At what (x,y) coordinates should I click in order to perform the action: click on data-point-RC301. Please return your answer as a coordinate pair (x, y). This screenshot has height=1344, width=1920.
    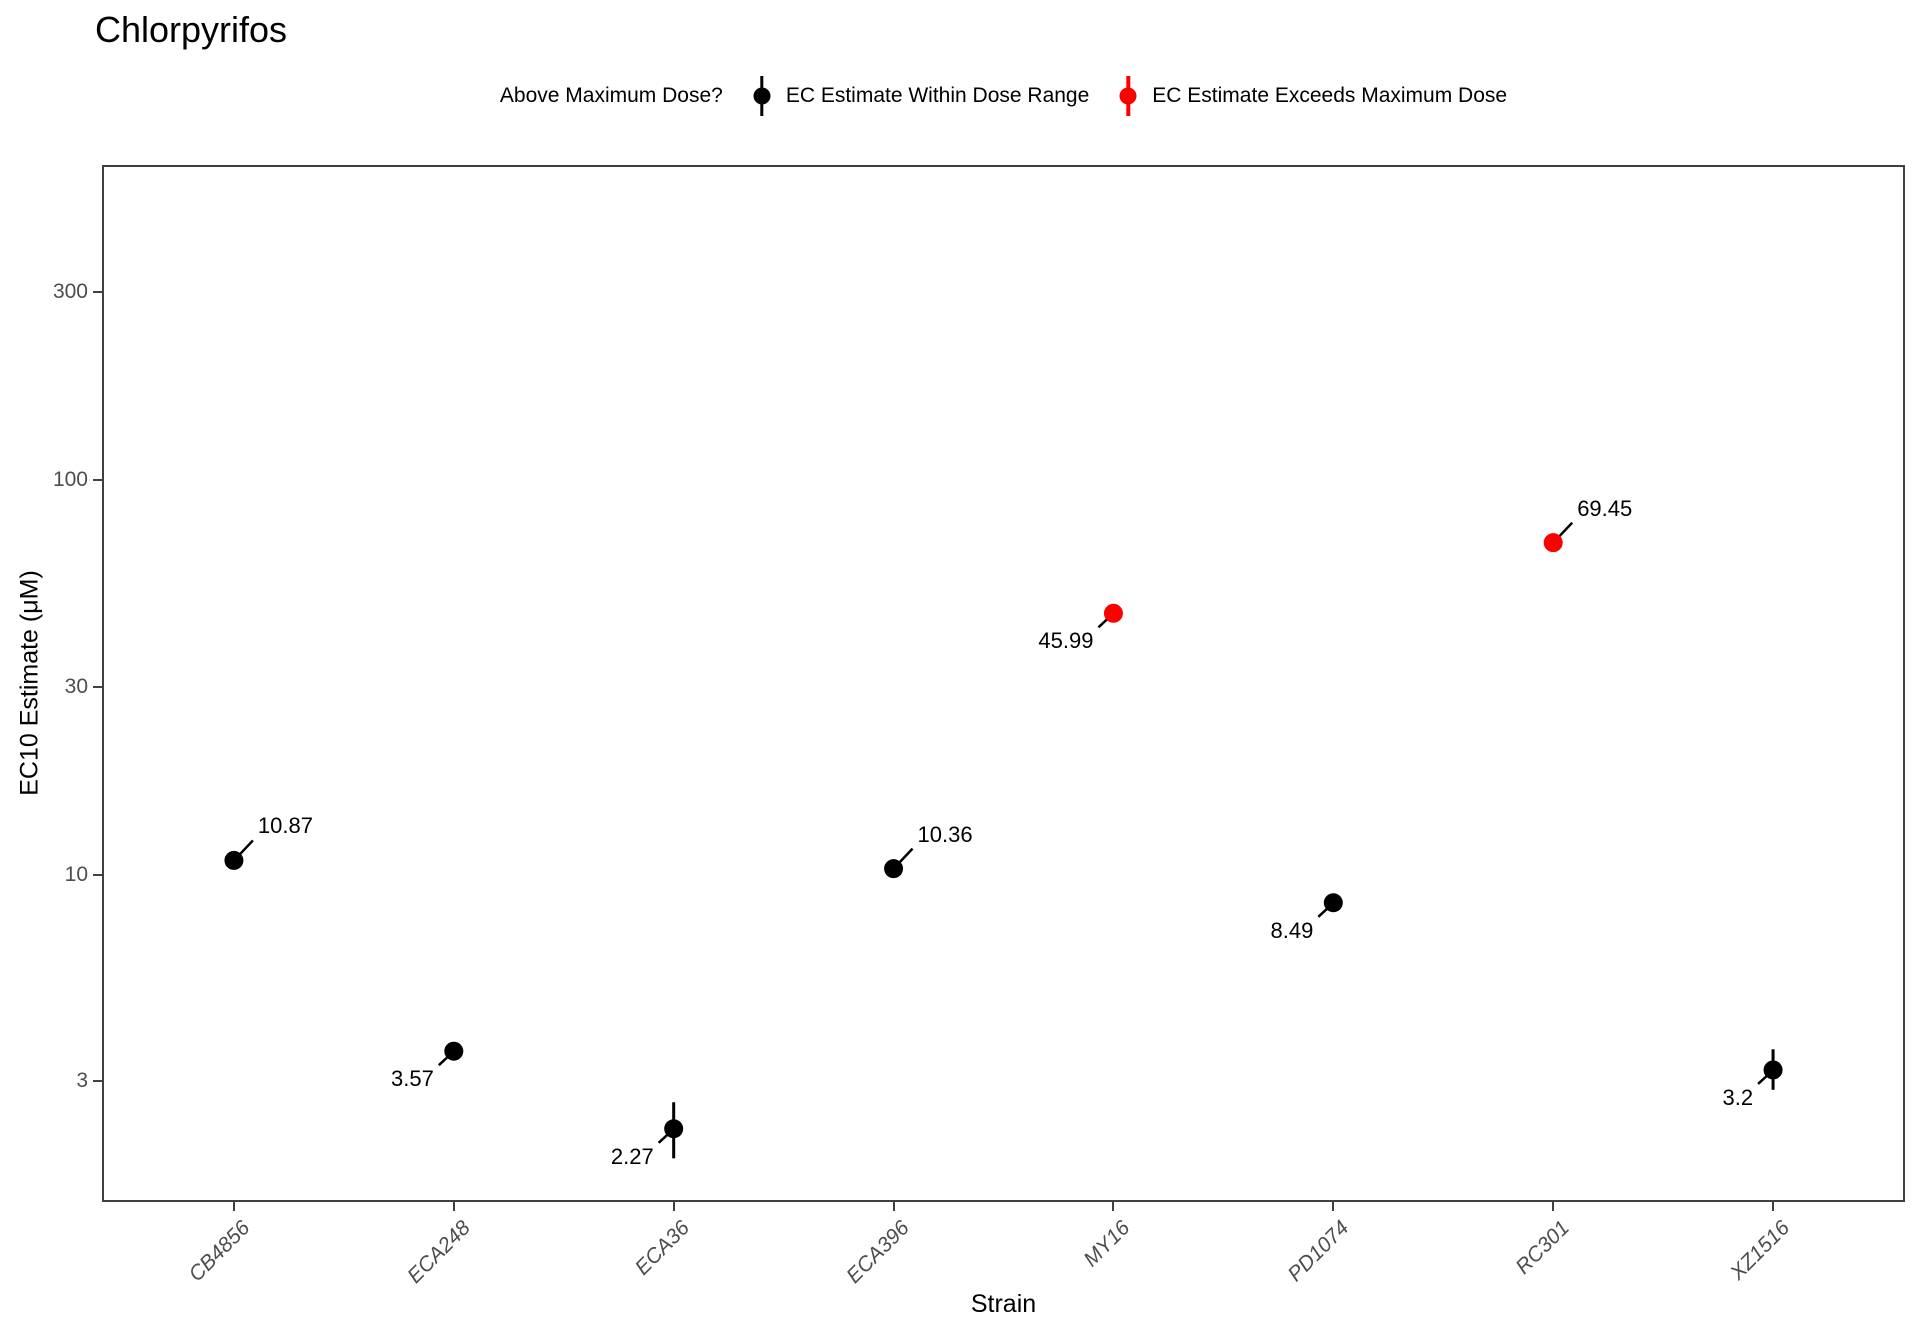
    Looking at the image, I should click on (1553, 543).